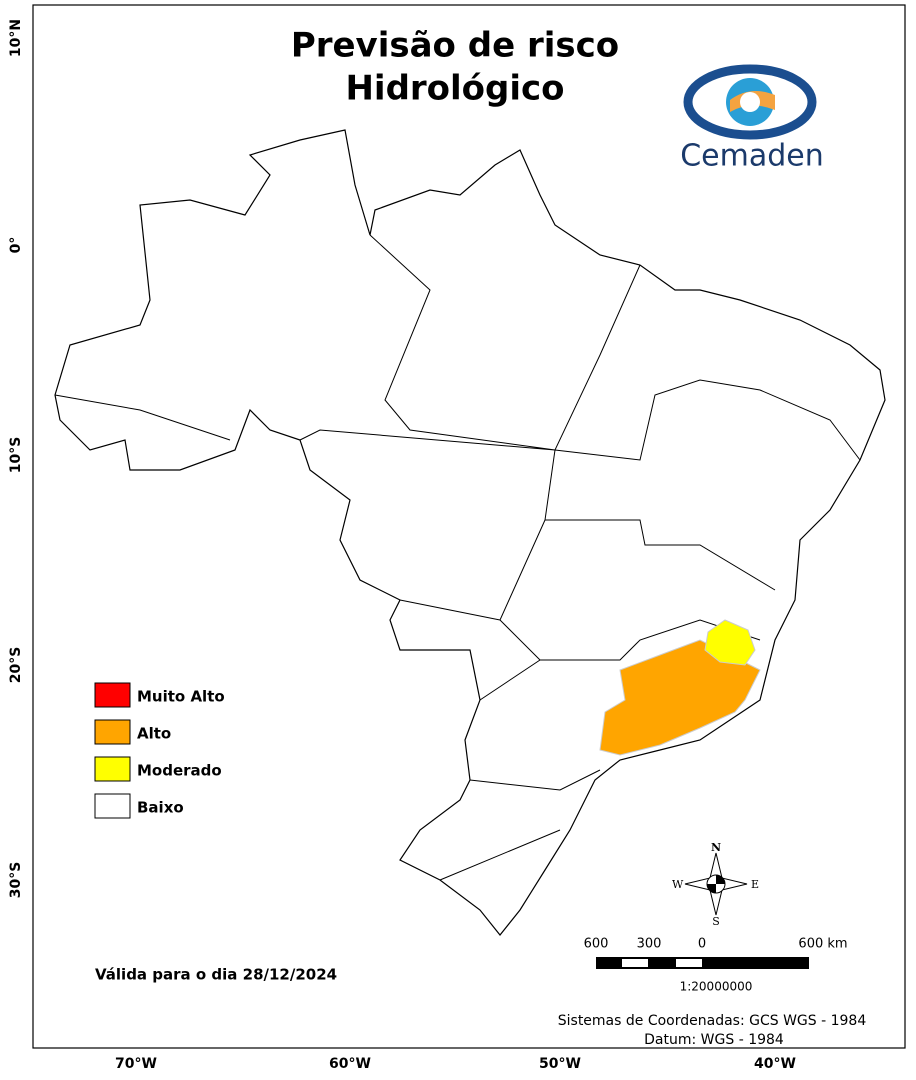 This screenshot has width=916, height=1080. What do you see at coordinates (822, 944) in the screenshot?
I see `scale-label: 600 km` at bounding box center [822, 944].